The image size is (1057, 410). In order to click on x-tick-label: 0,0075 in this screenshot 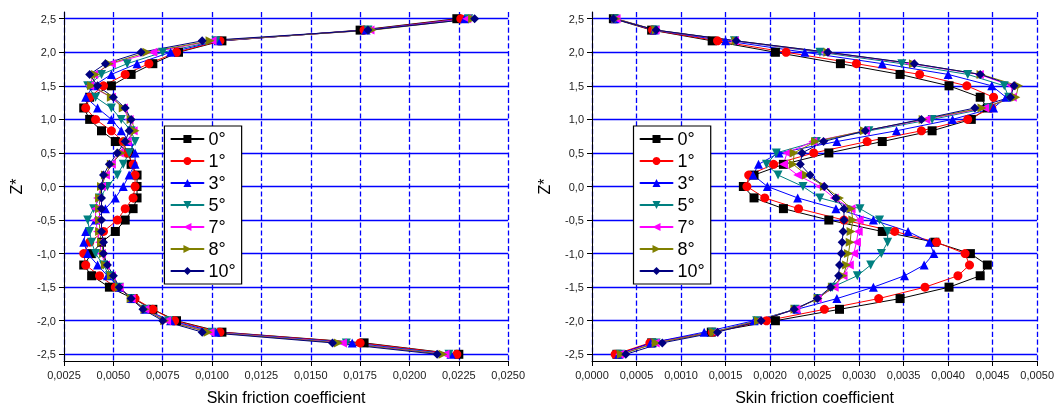, I will do `click(162, 374)`.